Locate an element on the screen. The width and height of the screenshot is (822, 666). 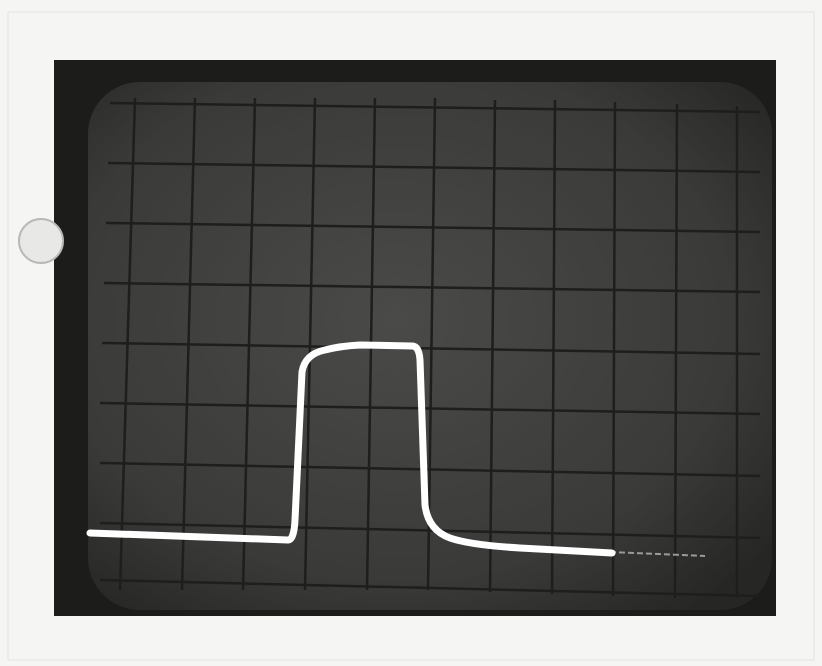
faint-trace is located at coordinates (657, 554).